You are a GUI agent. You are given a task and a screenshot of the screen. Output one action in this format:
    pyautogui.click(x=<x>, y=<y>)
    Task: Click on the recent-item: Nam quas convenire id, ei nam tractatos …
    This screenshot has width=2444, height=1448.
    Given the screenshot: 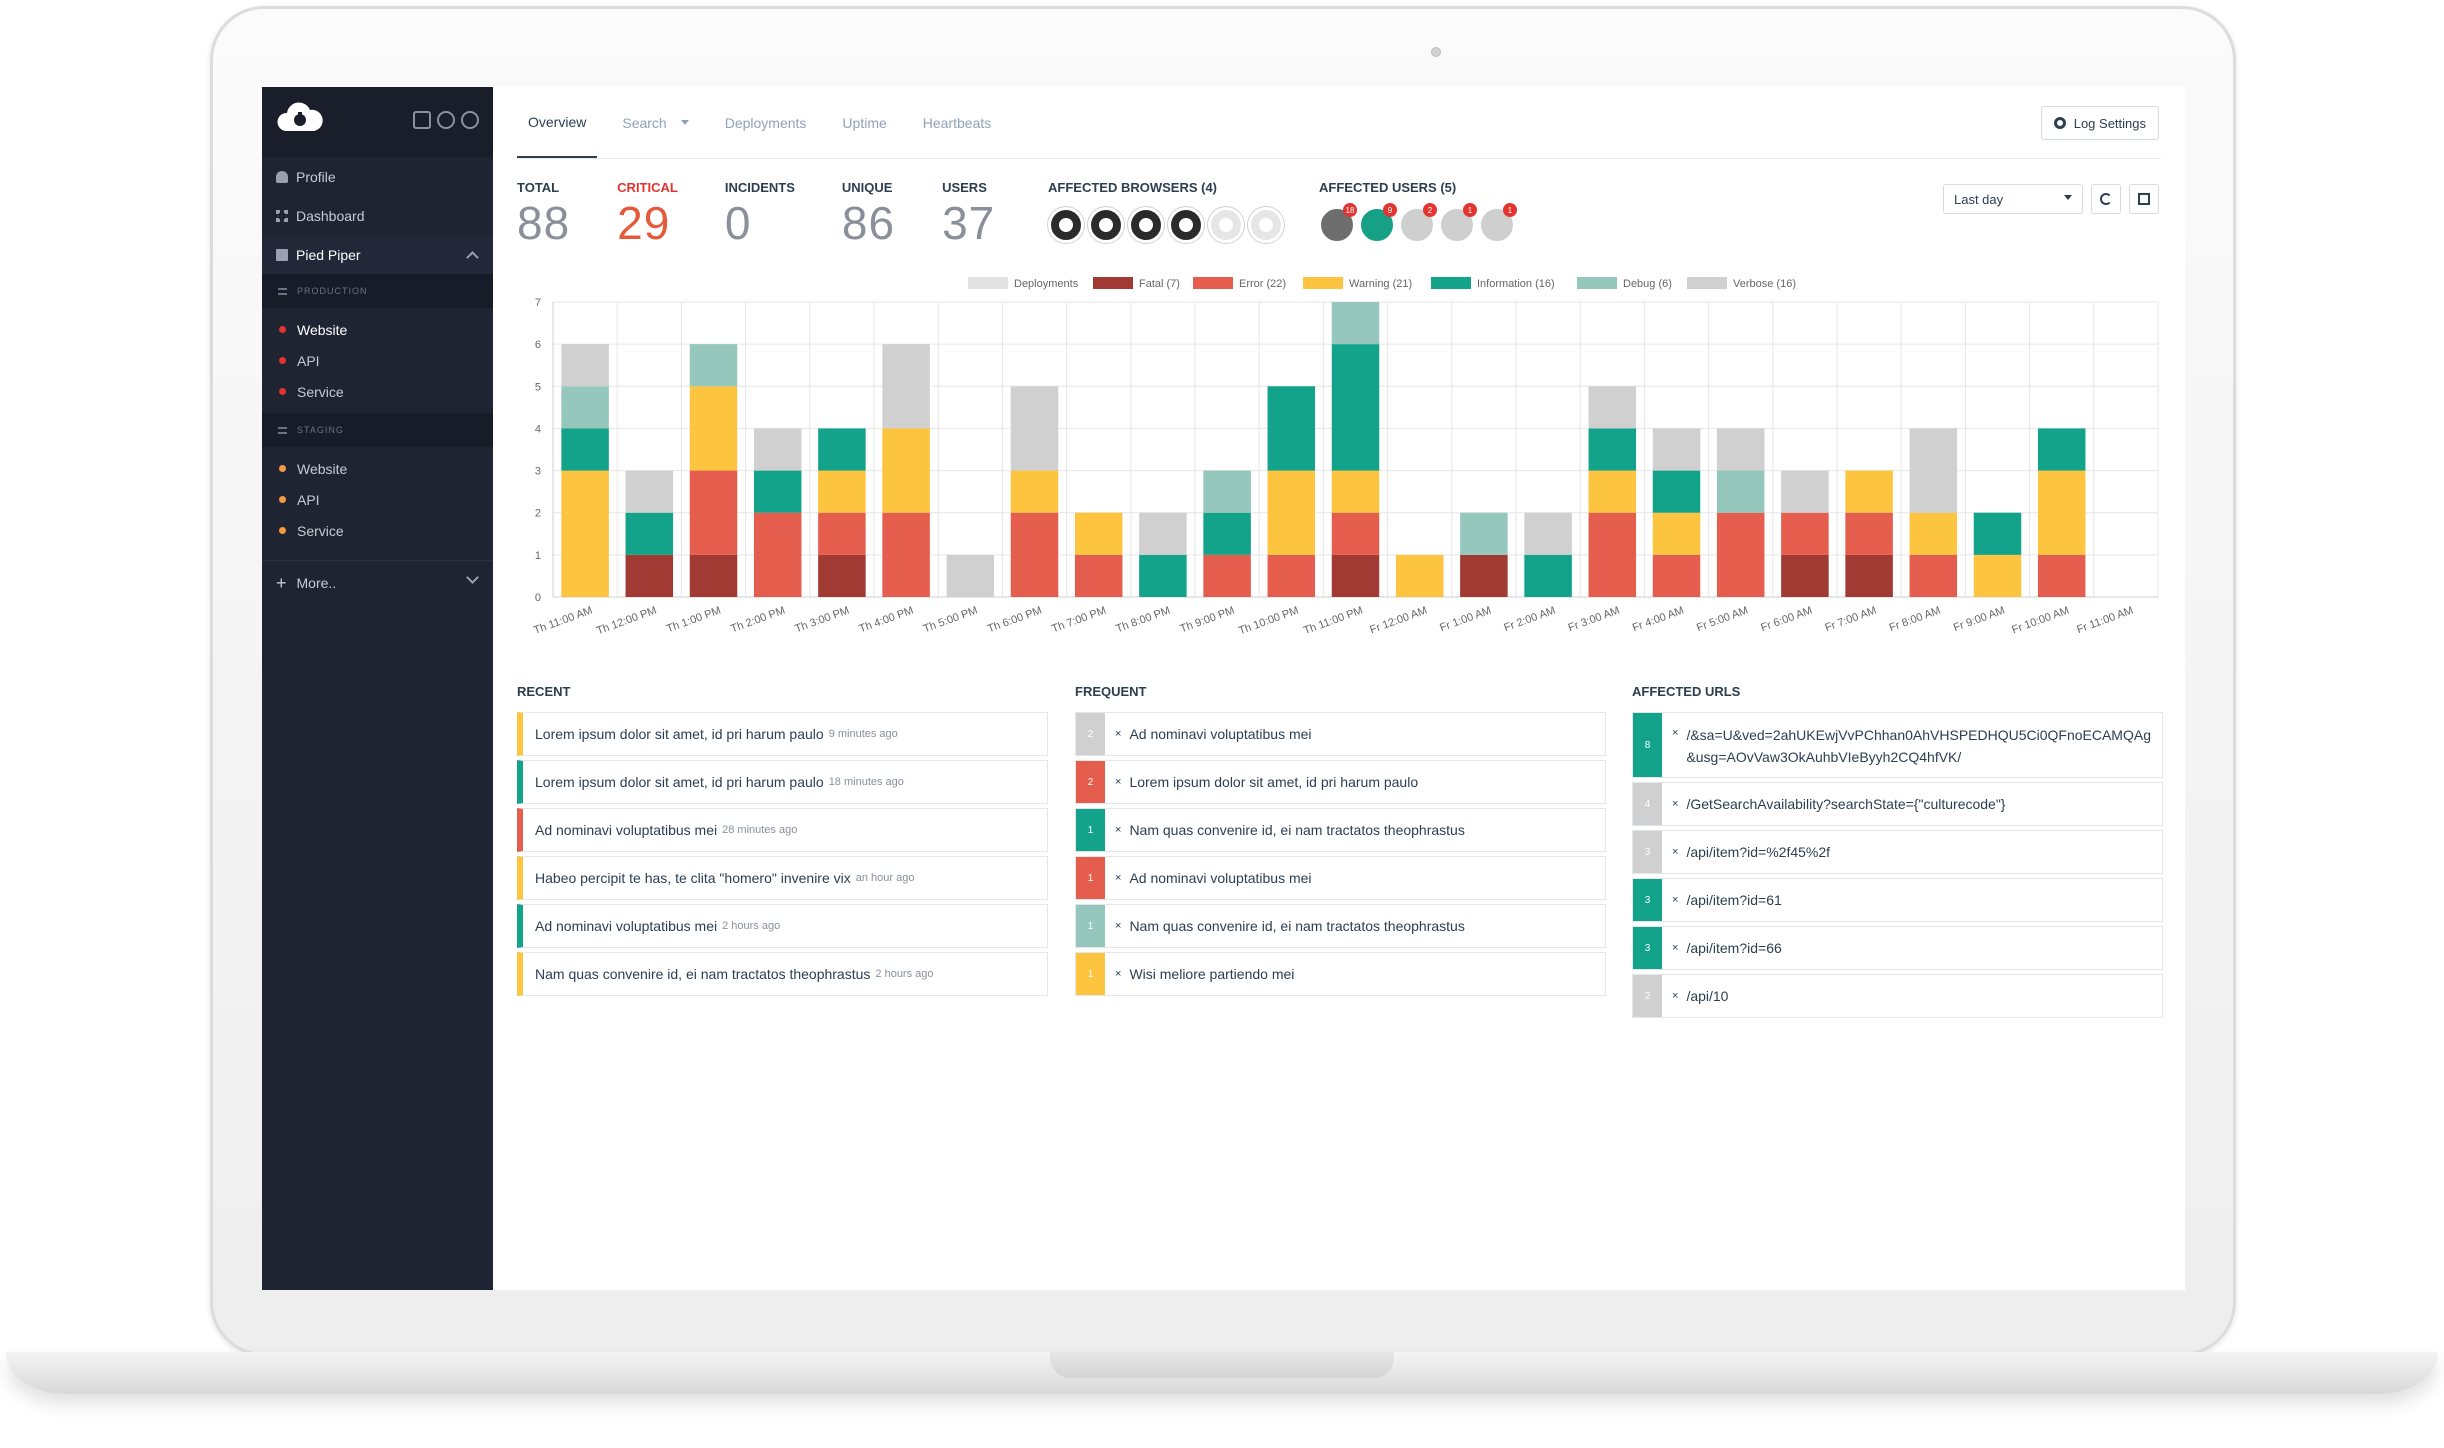 What is the action you would take?
    pyautogui.click(x=782, y=974)
    